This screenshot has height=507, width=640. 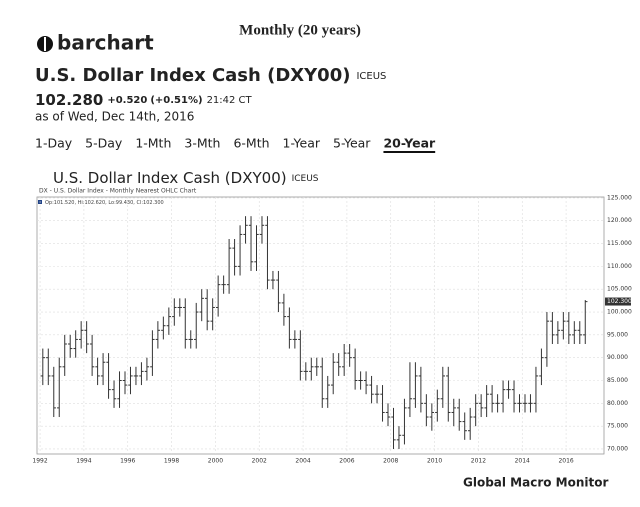 I want to click on instrument-exchange: ICEUS, so click(x=371, y=76).